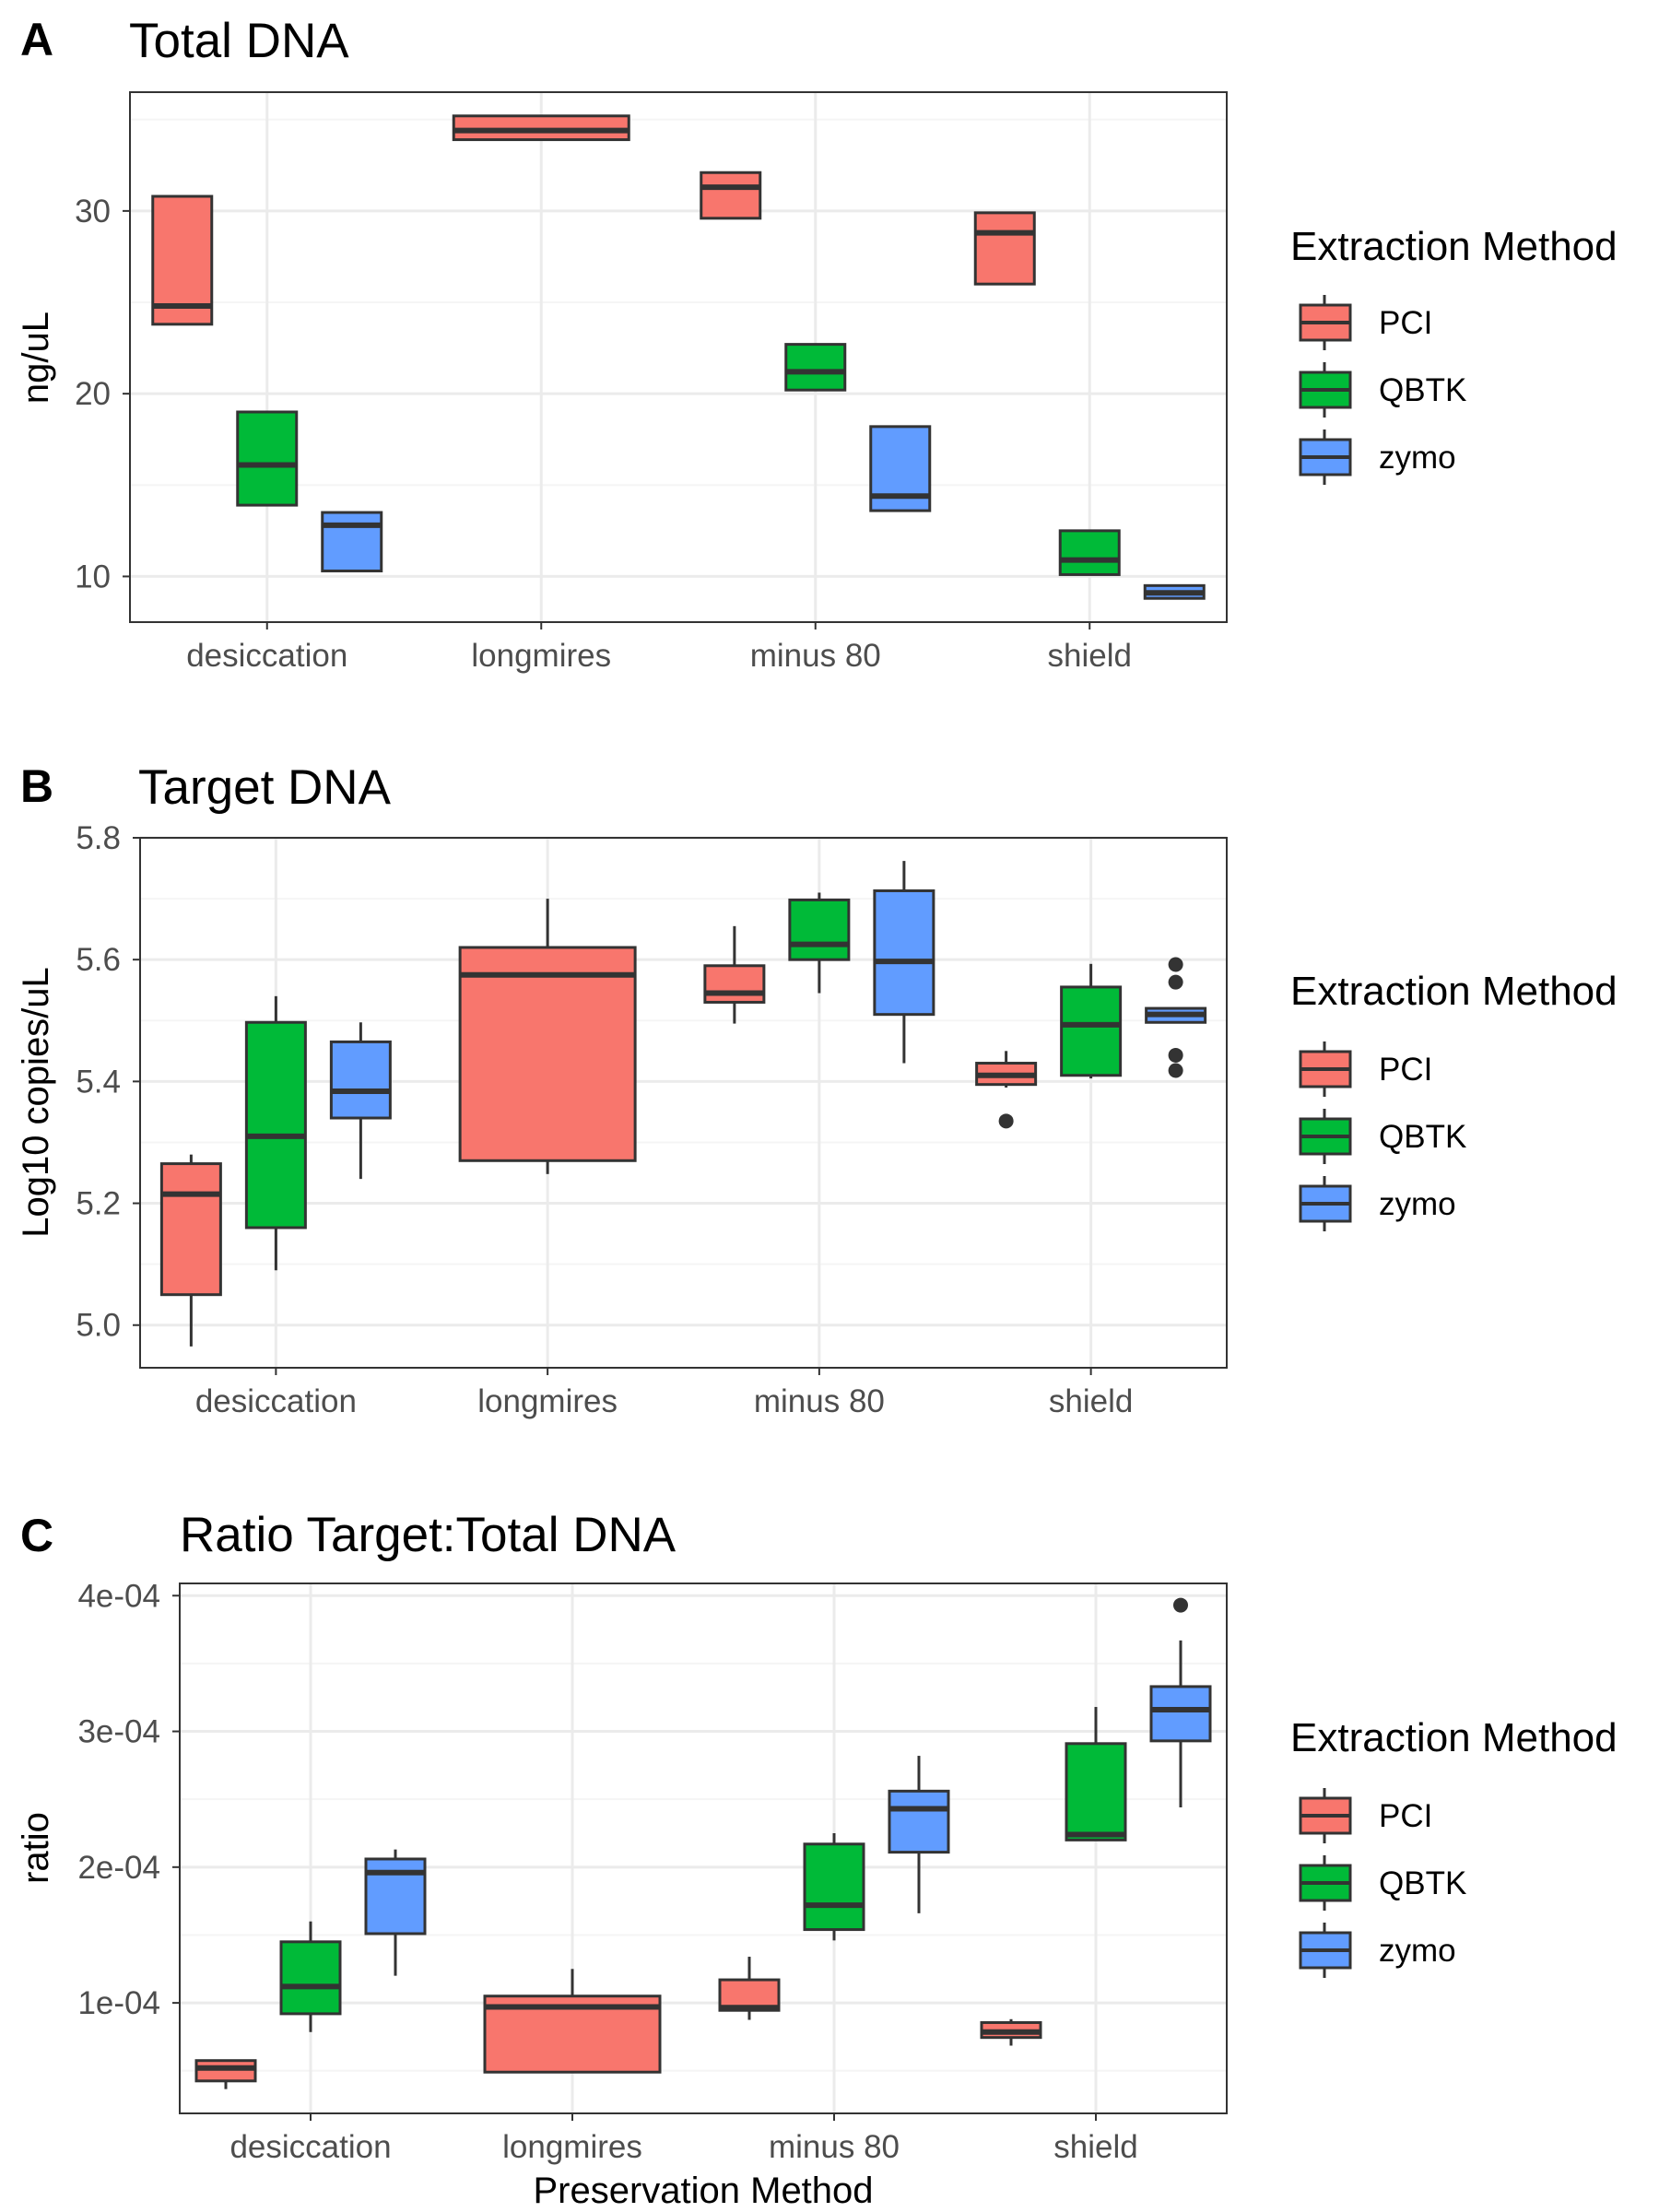  What do you see at coordinates (98, 960) in the screenshot?
I see `y-tick-label: 5.6` at bounding box center [98, 960].